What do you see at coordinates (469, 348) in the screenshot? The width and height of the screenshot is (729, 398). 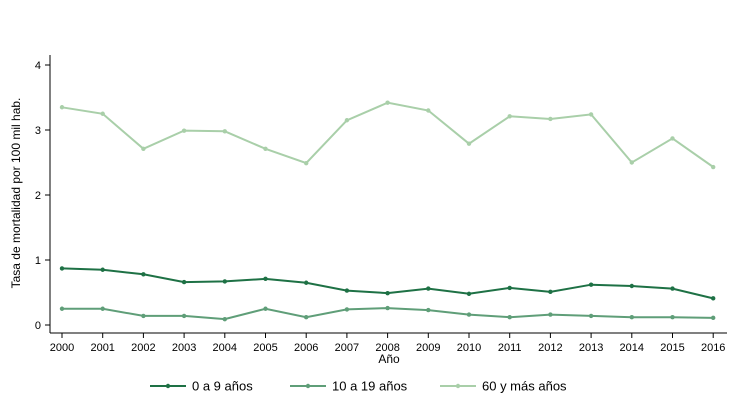 I see `x-tick-label: 2010` at bounding box center [469, 348].